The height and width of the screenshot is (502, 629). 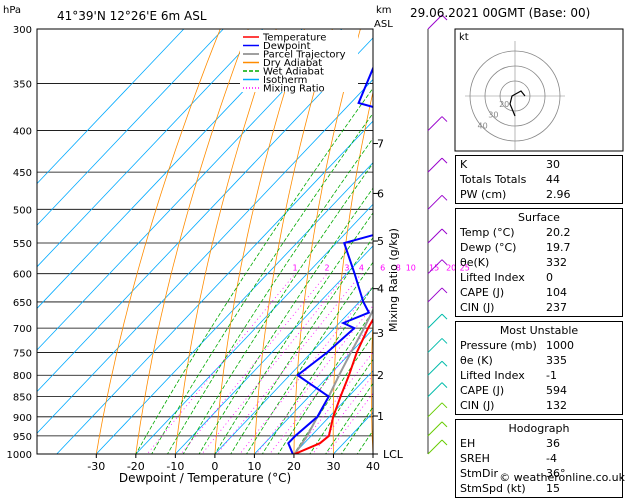 What do you see at coordinates (327, 268) in the screenshot?
I see `mixing-ratio-label: 2` at bounding box center [327, 268].